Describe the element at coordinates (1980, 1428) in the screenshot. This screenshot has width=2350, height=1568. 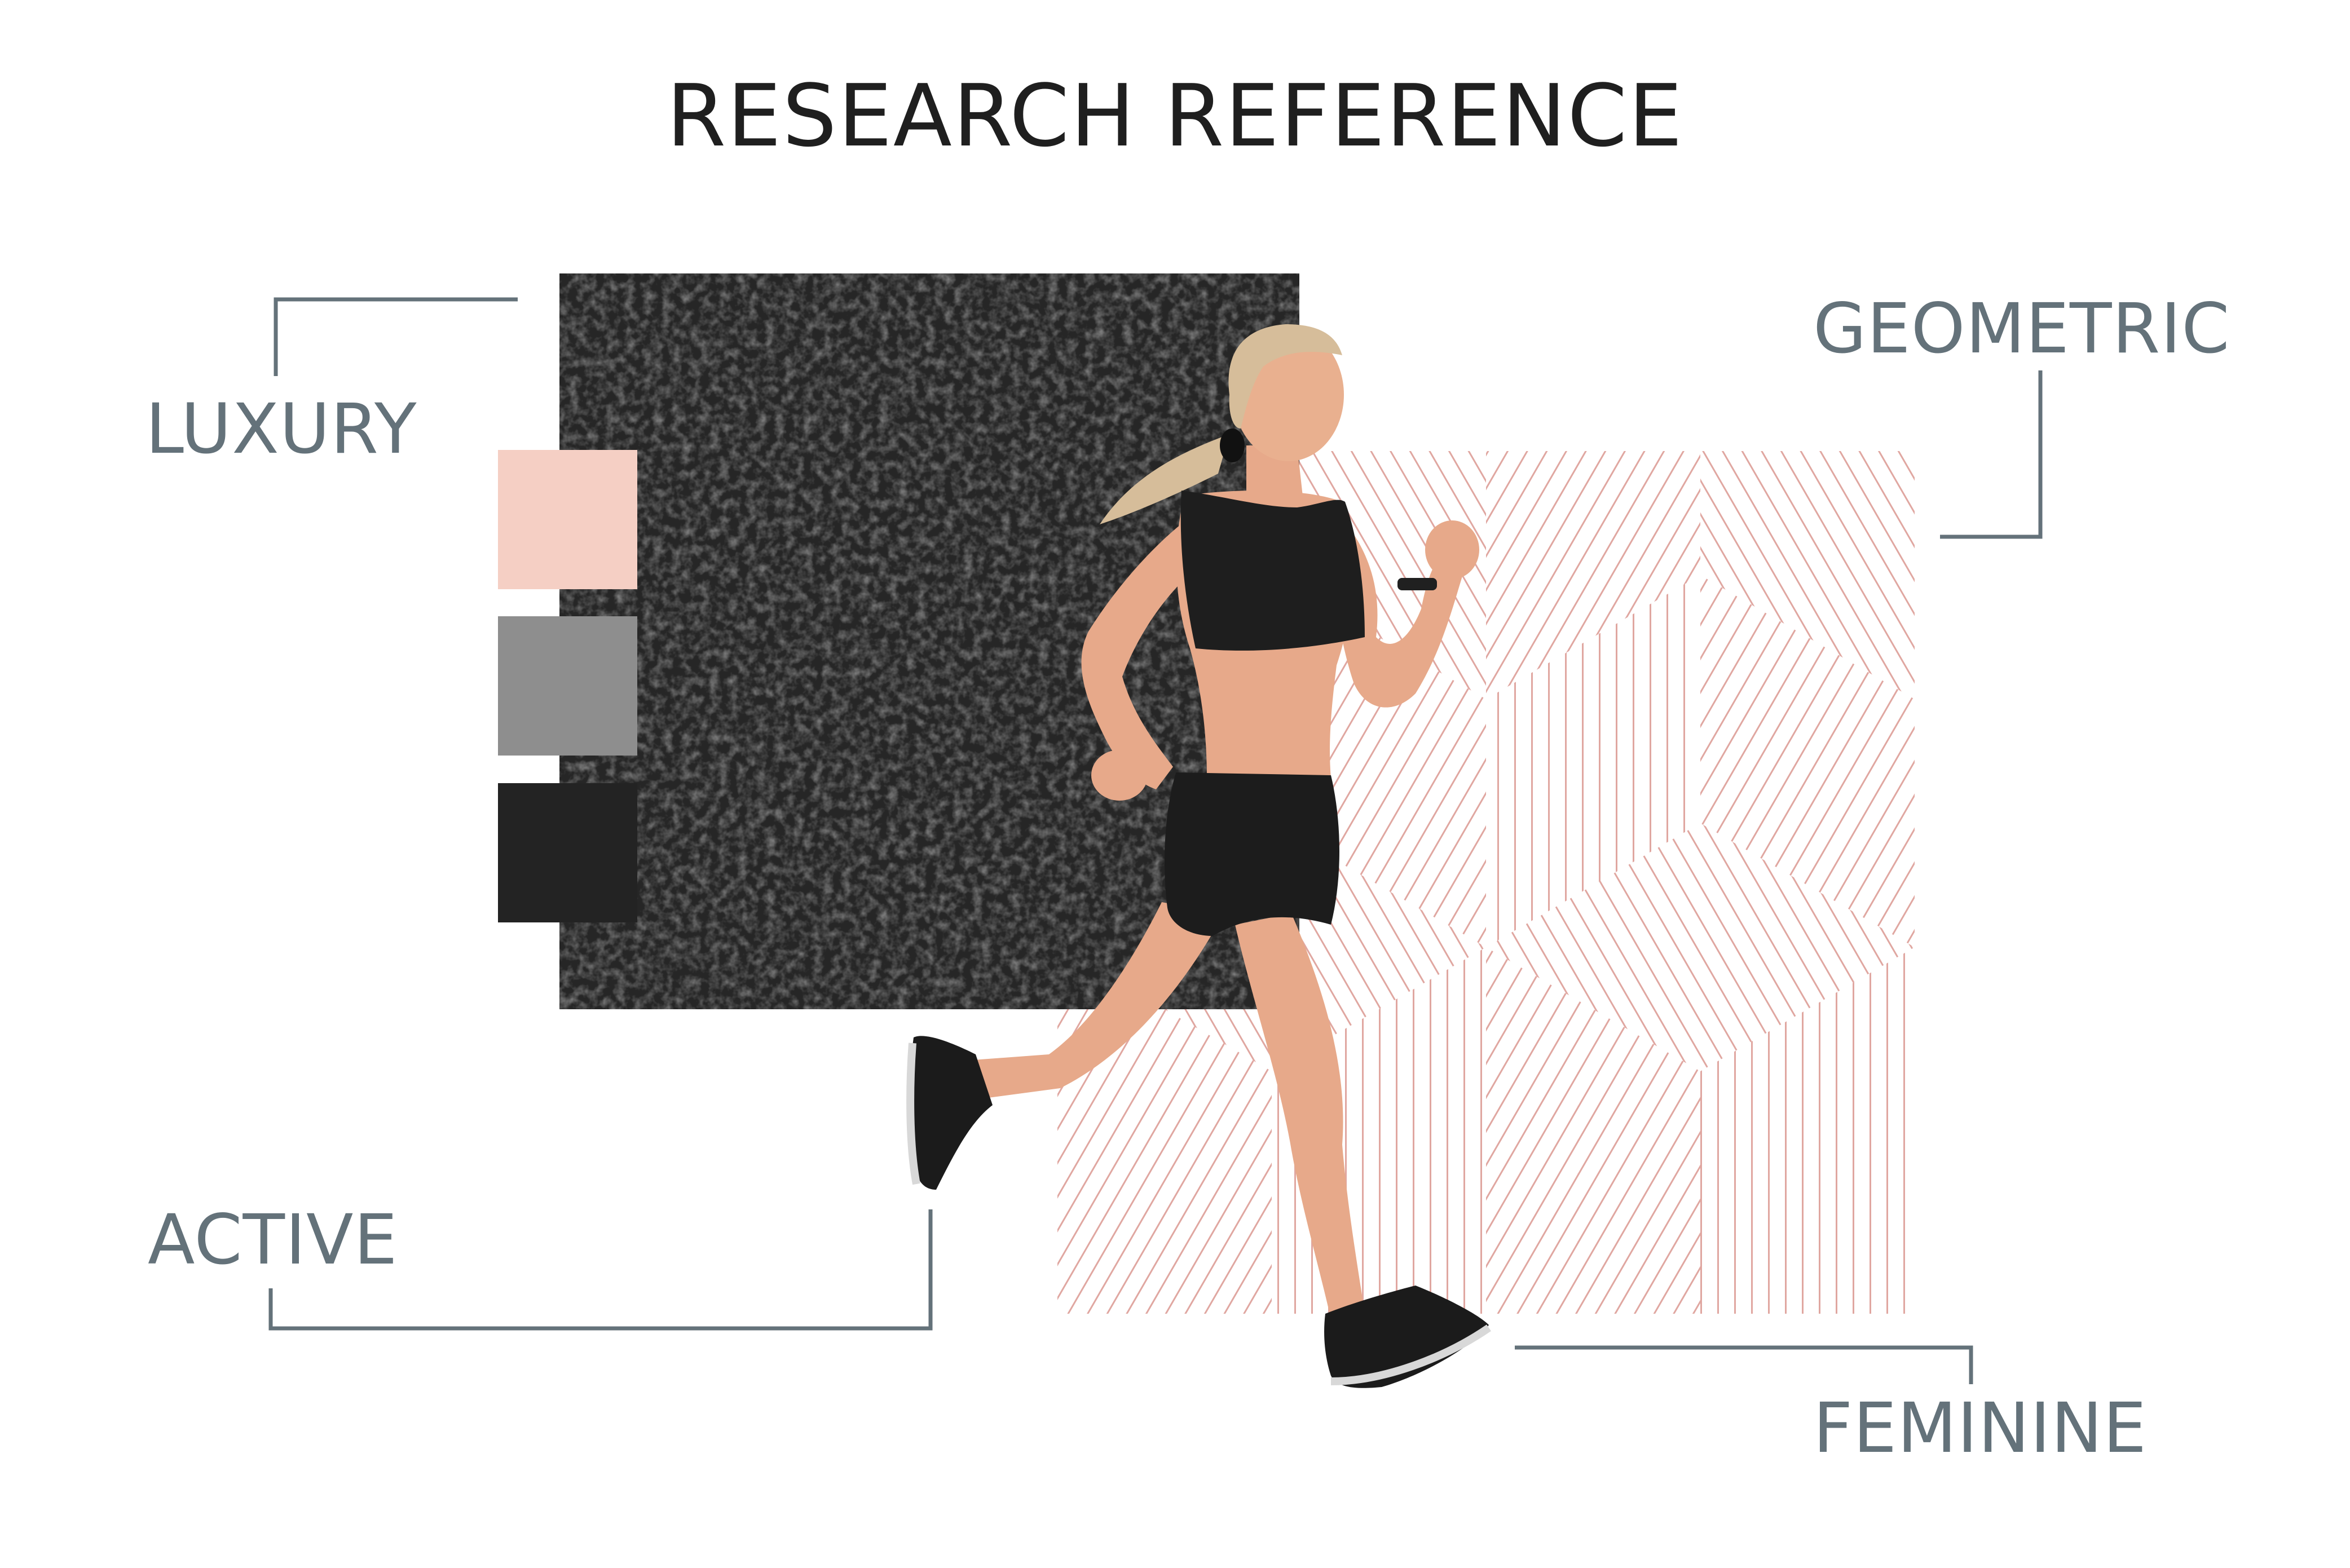
I see `label-feminine: FEMININE` at that location.